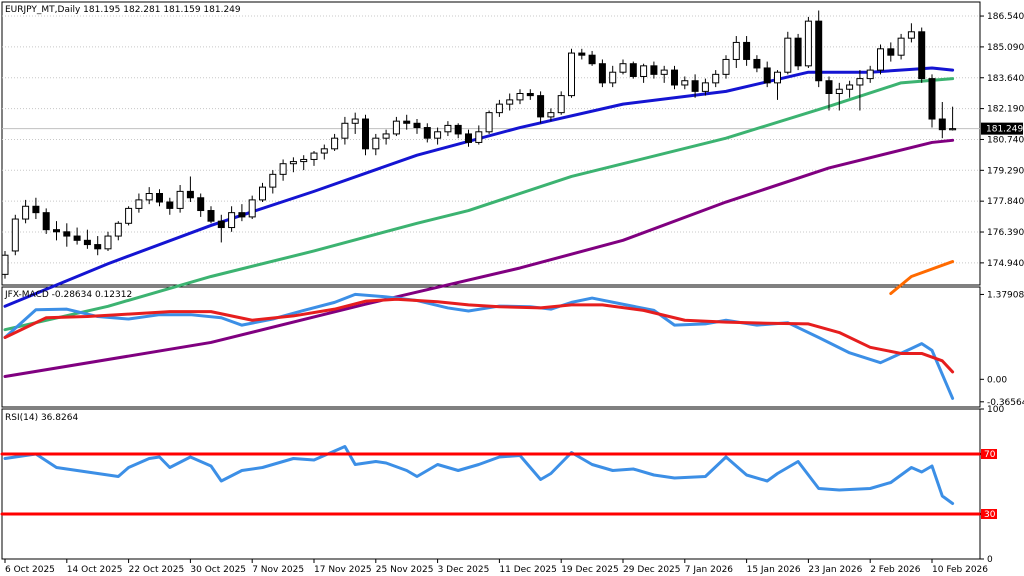 This screenshot has width=1024, height=576. I want to click on x-tick-label: 29 Dec 2025, so click(652, 570).